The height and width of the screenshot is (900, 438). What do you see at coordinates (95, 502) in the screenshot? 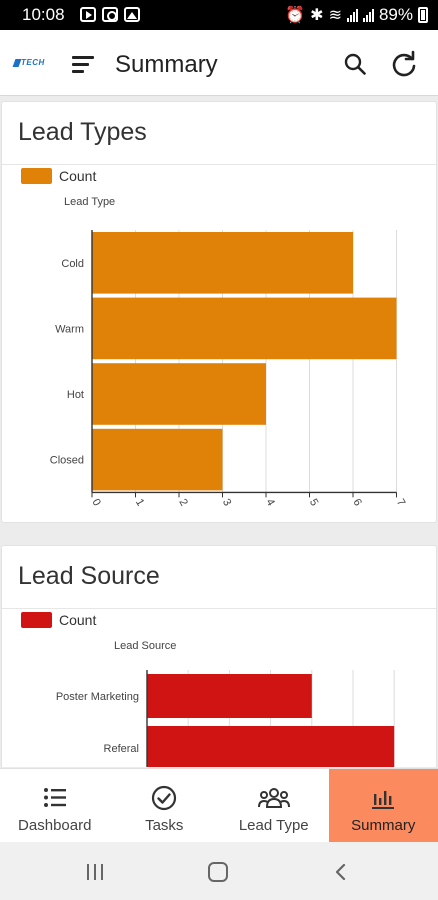
I see `x-tick-label: 0` at bounding box center [95, 502].